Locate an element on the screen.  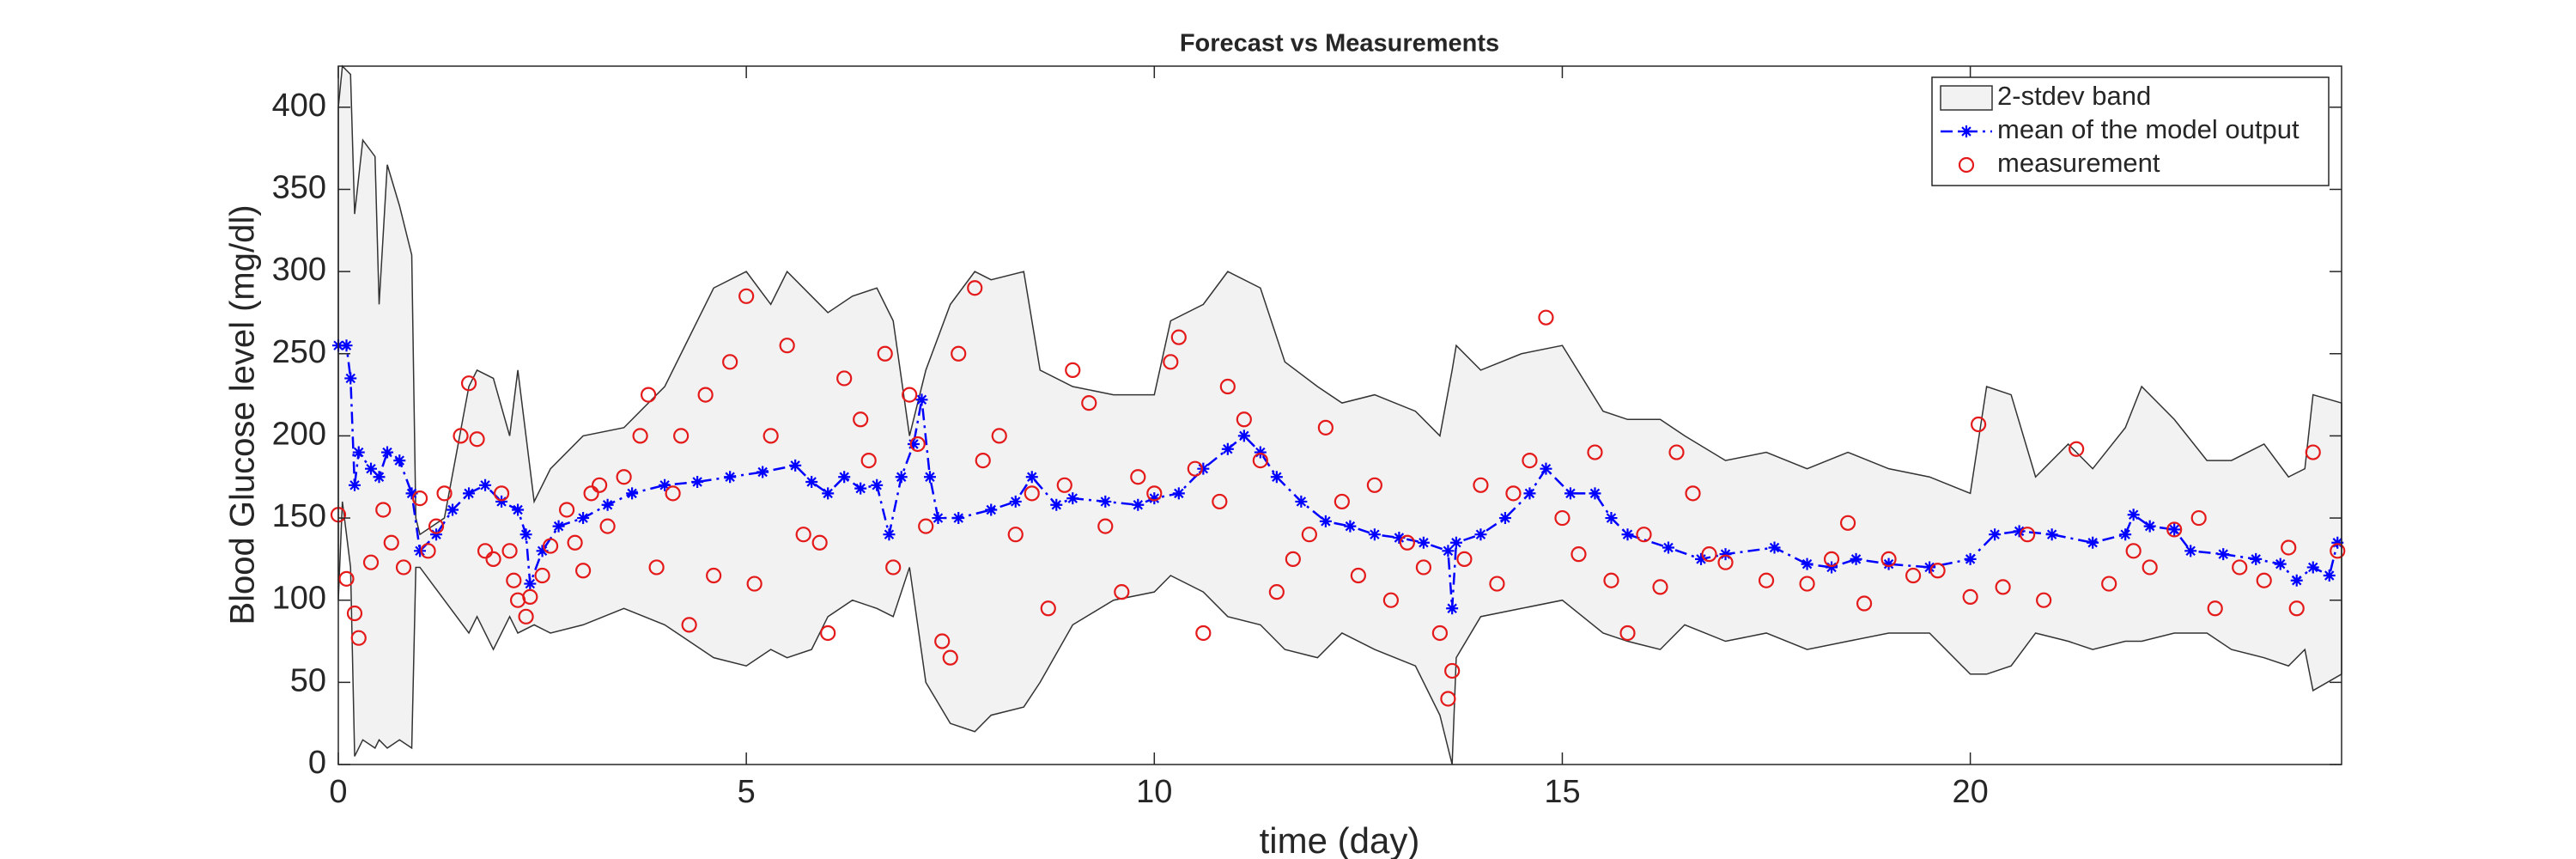
x-axis-label: time (day) is located at coordinates (1340, 839).